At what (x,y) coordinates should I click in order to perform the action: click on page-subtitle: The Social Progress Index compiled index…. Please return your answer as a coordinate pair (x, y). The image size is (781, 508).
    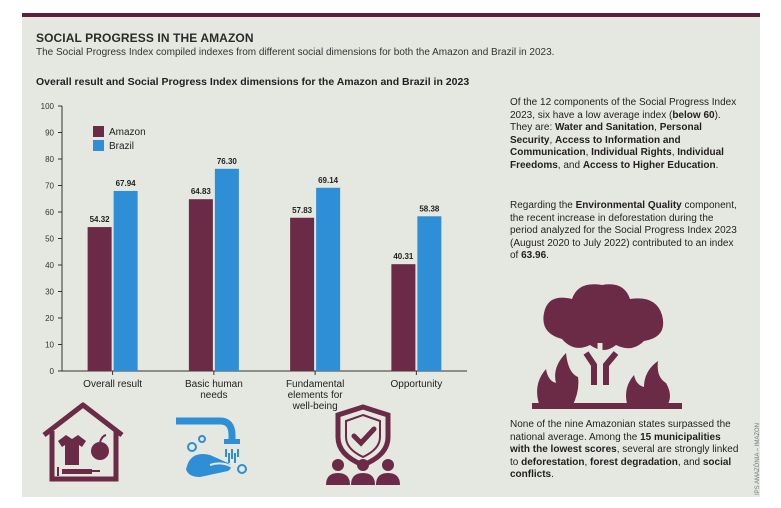
    Looking at the image, I should click on (295, 52).